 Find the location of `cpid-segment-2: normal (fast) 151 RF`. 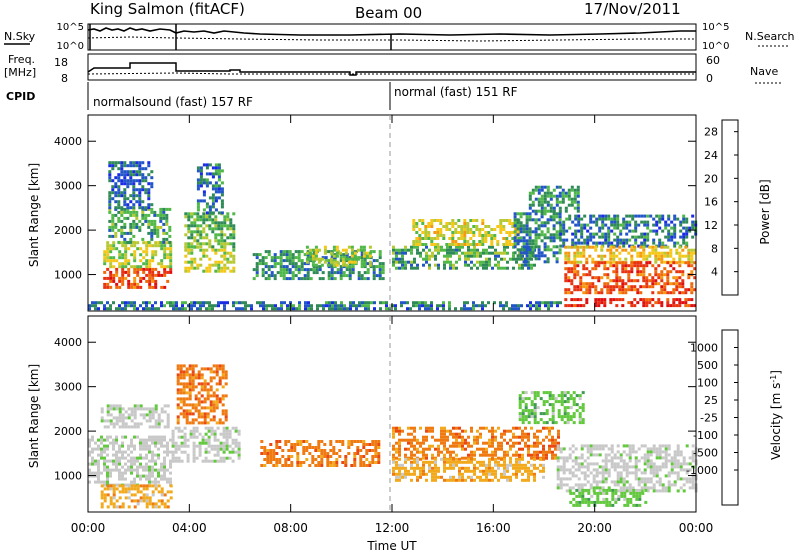

cpid-segment-2: normal (fast) 151 RF is located at coordinates (456, 92).